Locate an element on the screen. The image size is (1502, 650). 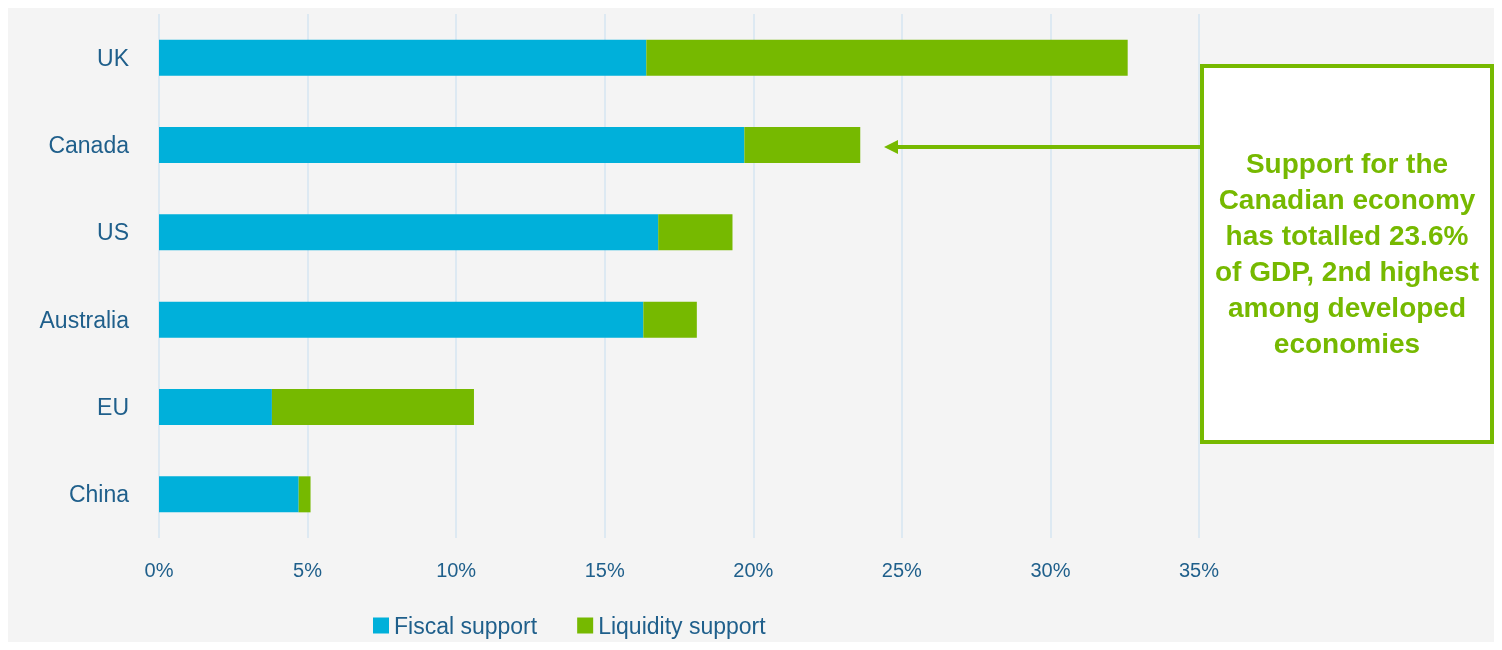
y-tick-label: China is located at coordinates (99, 494).